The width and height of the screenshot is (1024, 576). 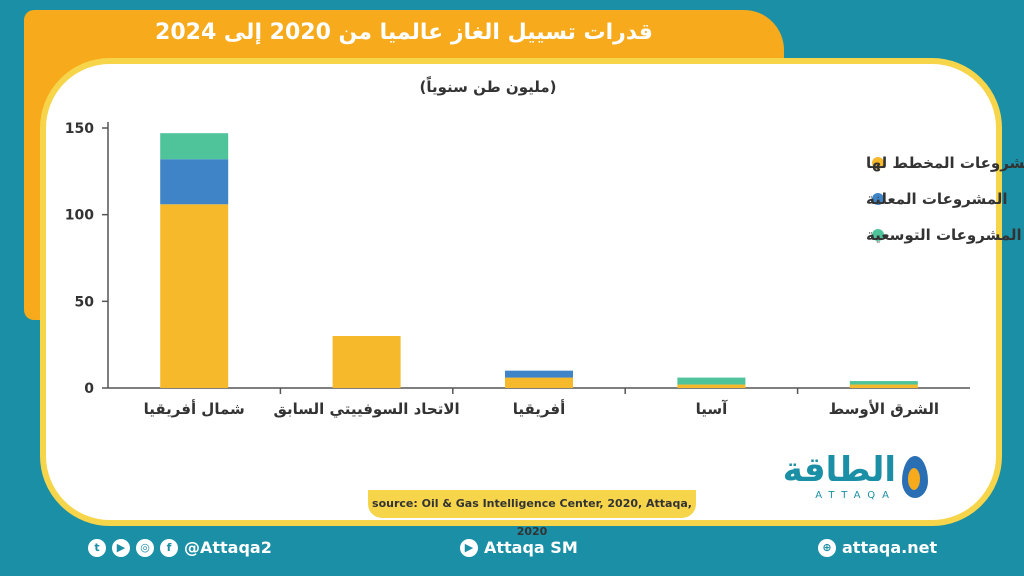 I want to click on x-tick-label: آسيا, so click(x=712, y=409).